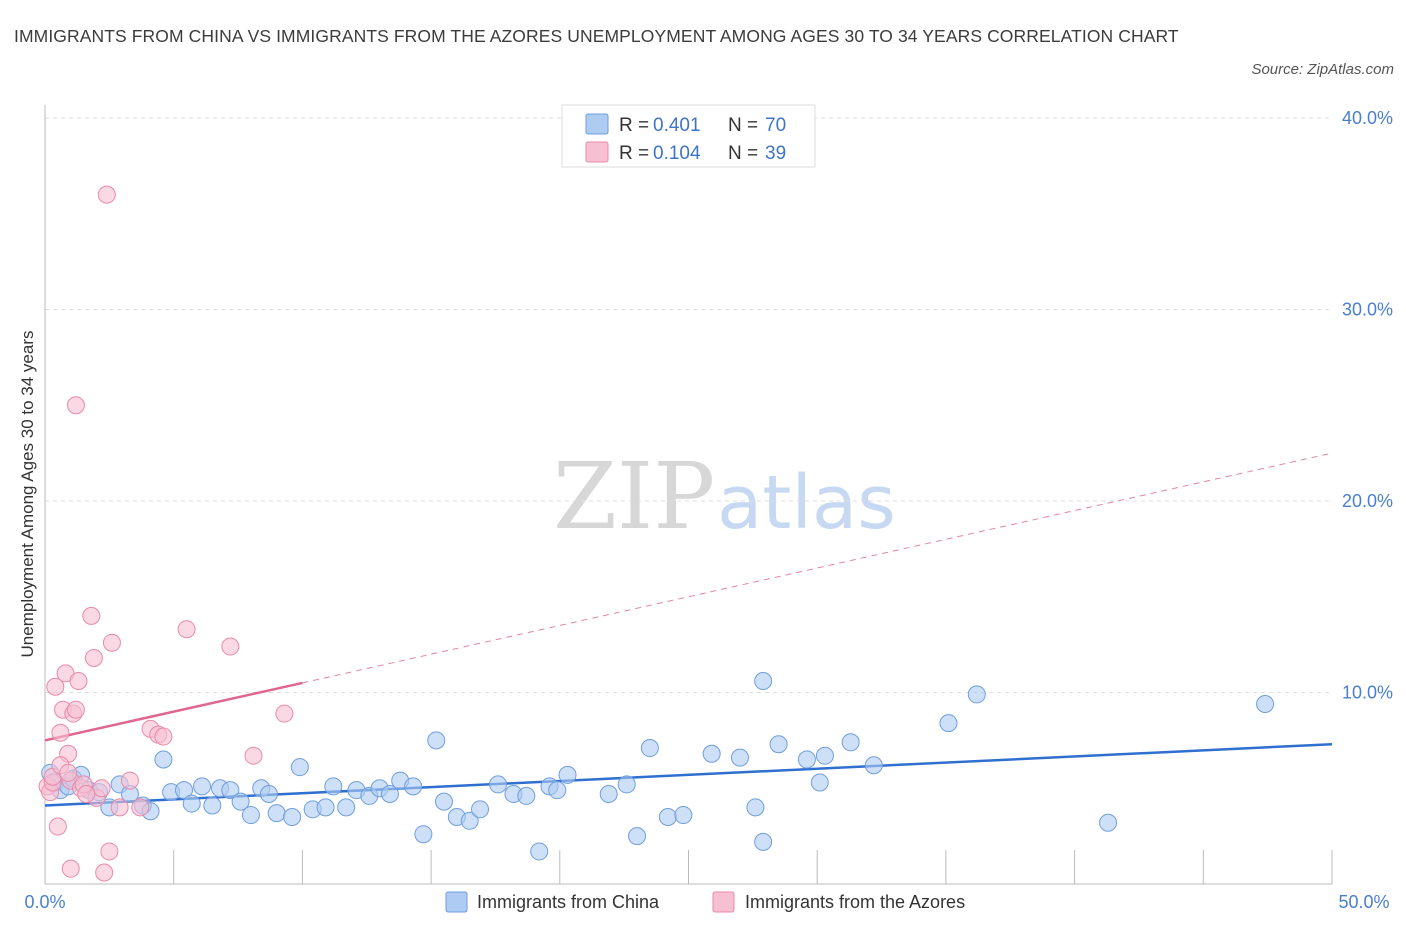 The height and width of the screenshot is (930, 1406). What do you see at coordinates (1367, 693) in the screenshot?
I see `y-tick-label: 10.0%` at bounding box center [1367, 693].